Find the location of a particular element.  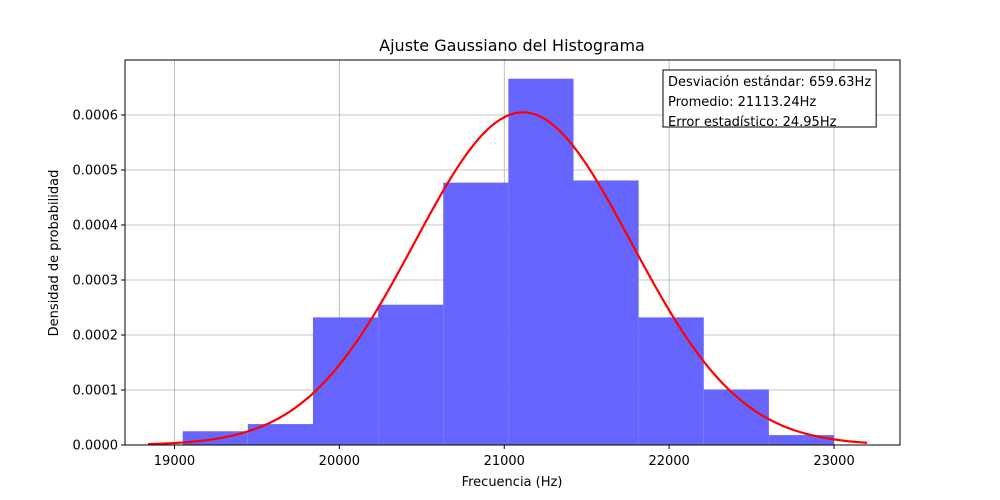

x-tick-label: 19000 is located at coordinates (174, 461).